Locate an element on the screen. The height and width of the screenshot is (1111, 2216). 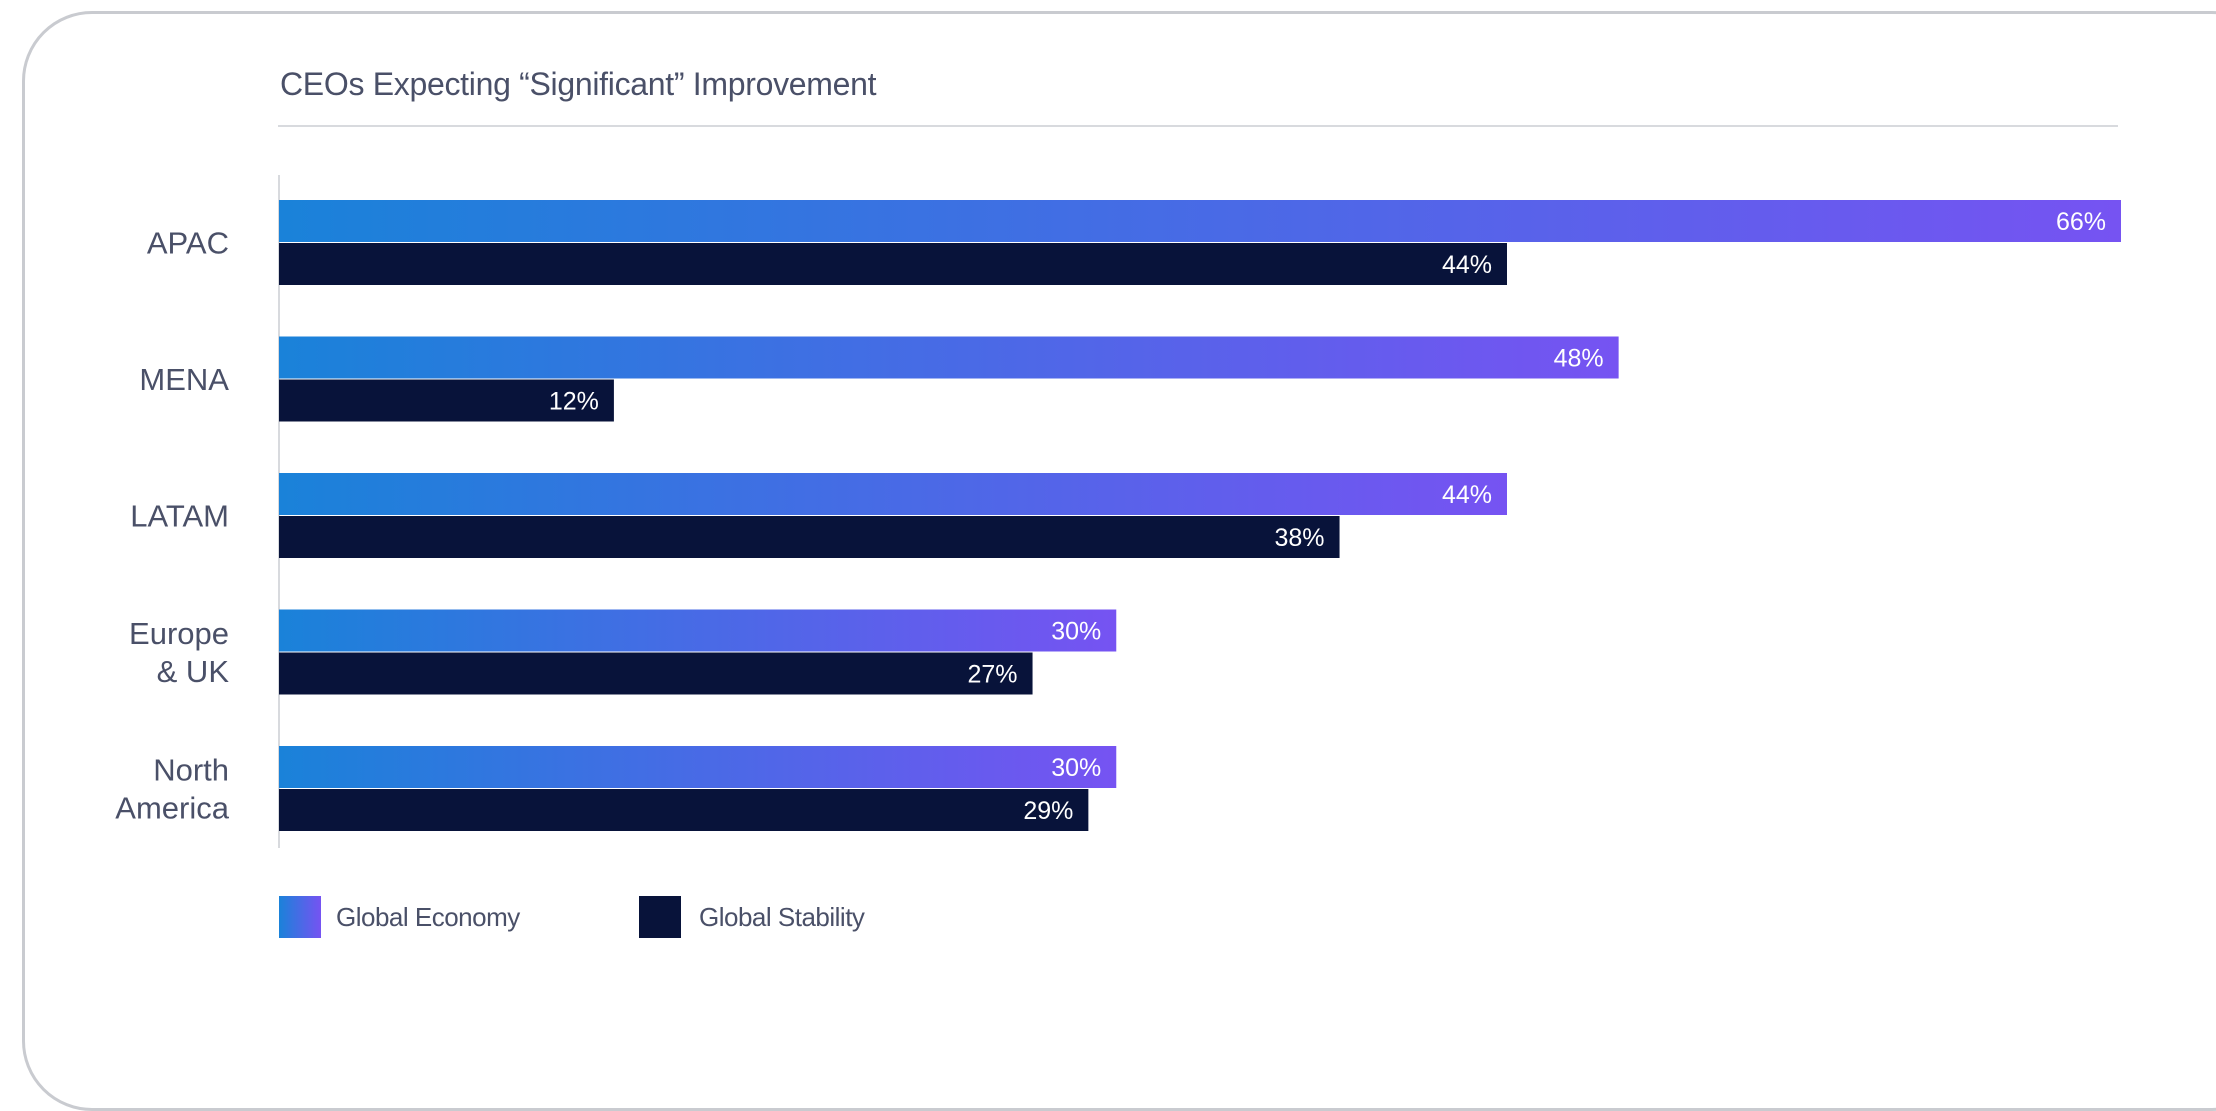
bar-global-economy-mena is located at coordinates (949, 357).